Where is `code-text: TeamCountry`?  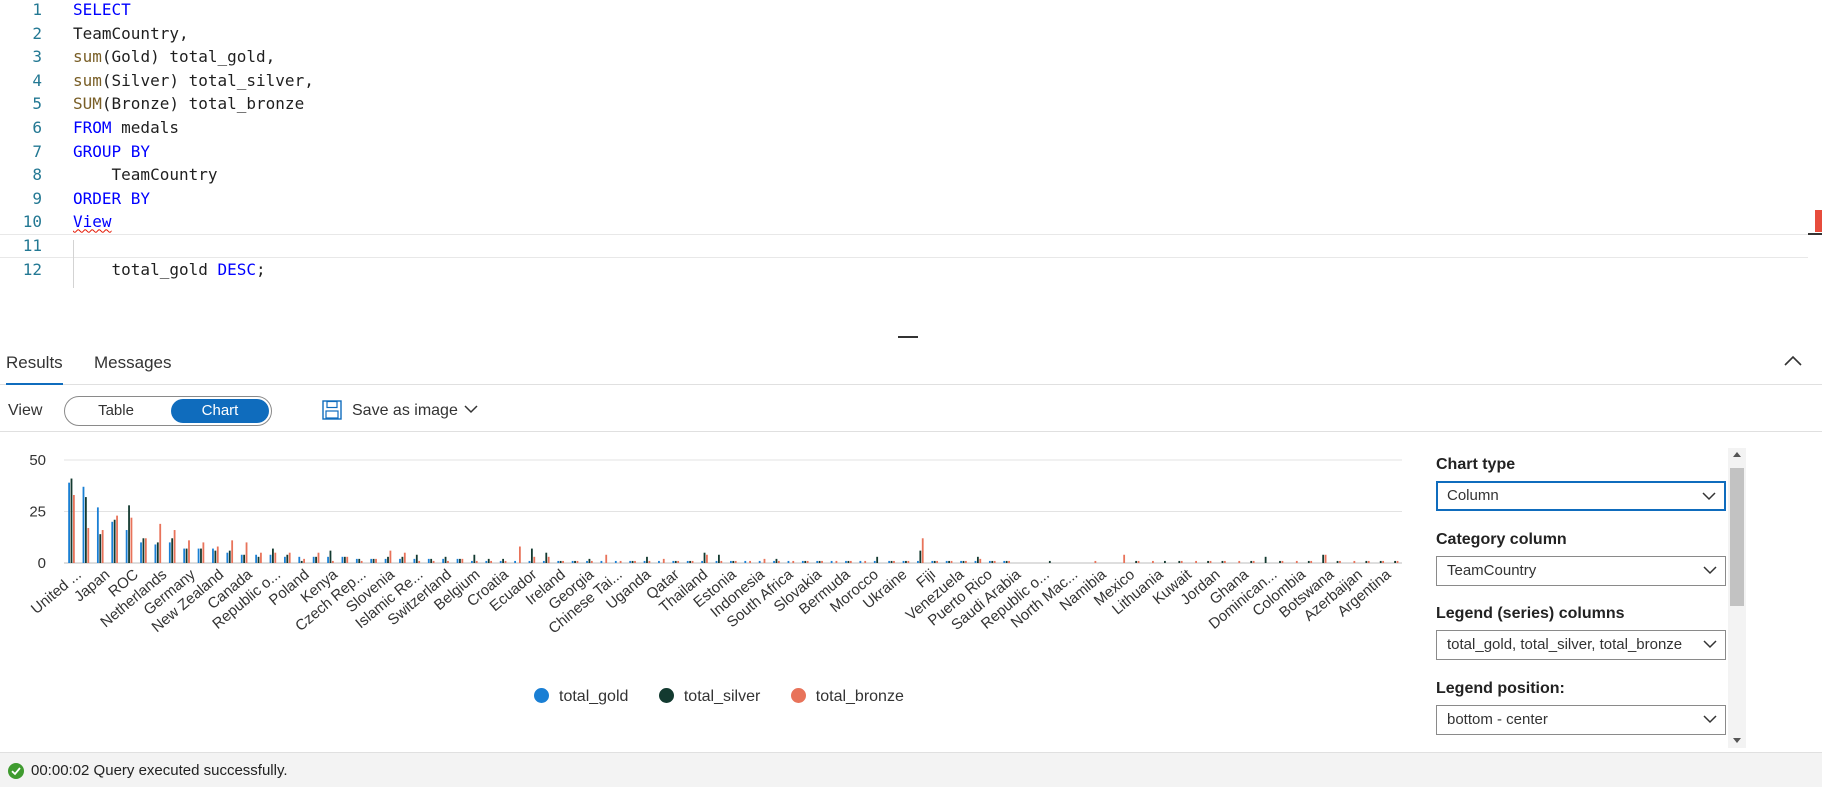 code-text: TeamCountry is located at coordinates (145, 175).